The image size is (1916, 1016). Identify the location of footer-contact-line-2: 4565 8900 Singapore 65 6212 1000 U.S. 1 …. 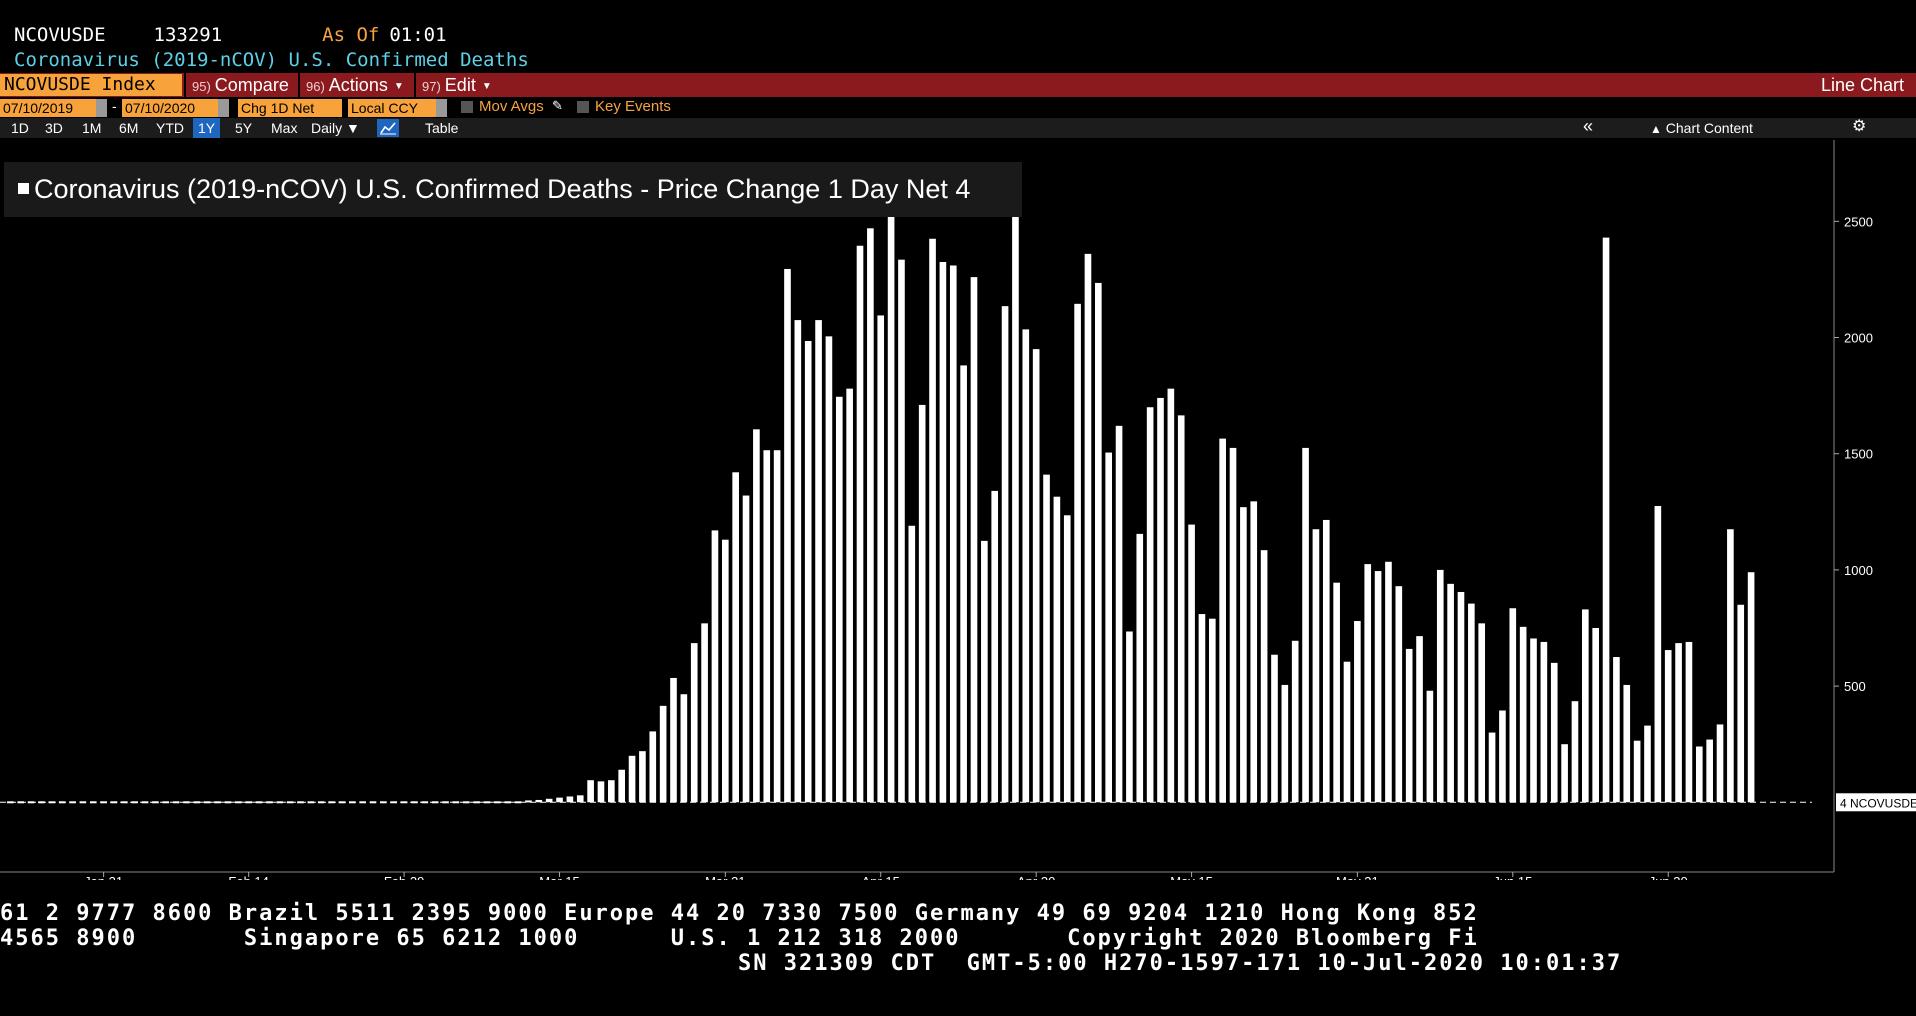
(739, 938).